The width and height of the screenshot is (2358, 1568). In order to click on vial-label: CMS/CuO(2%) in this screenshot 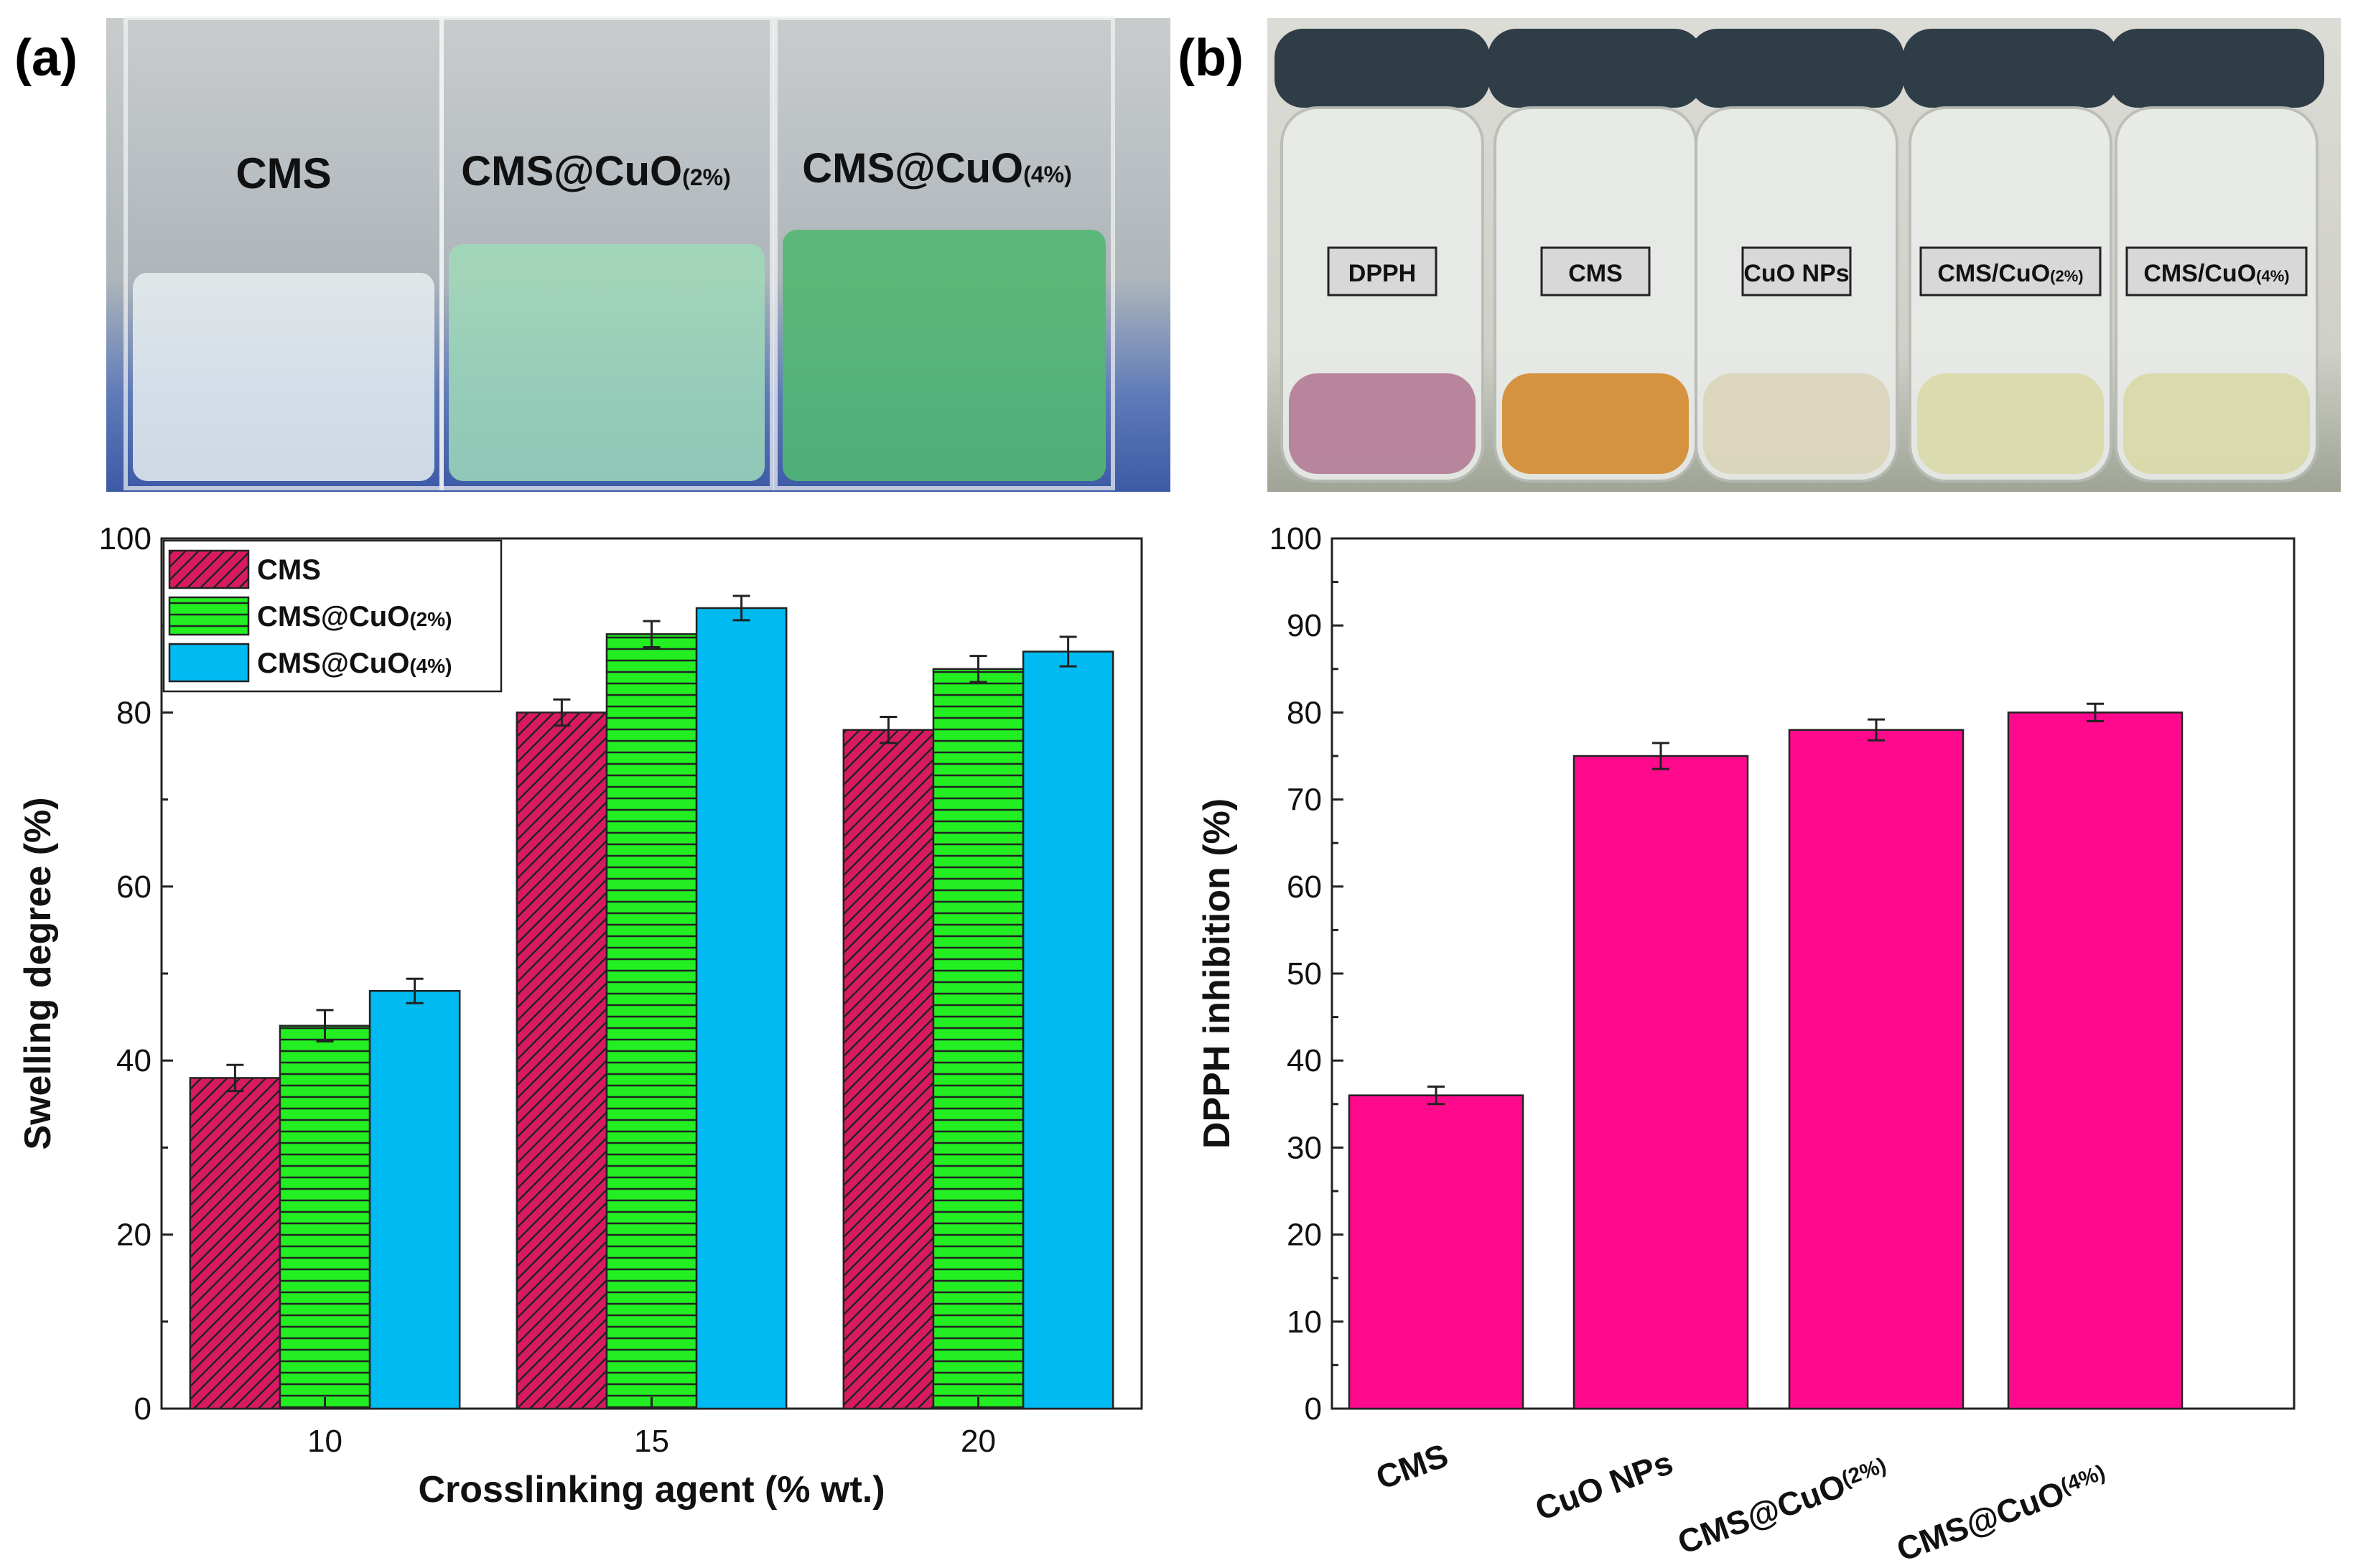, I will do `click(2010, 273)`.